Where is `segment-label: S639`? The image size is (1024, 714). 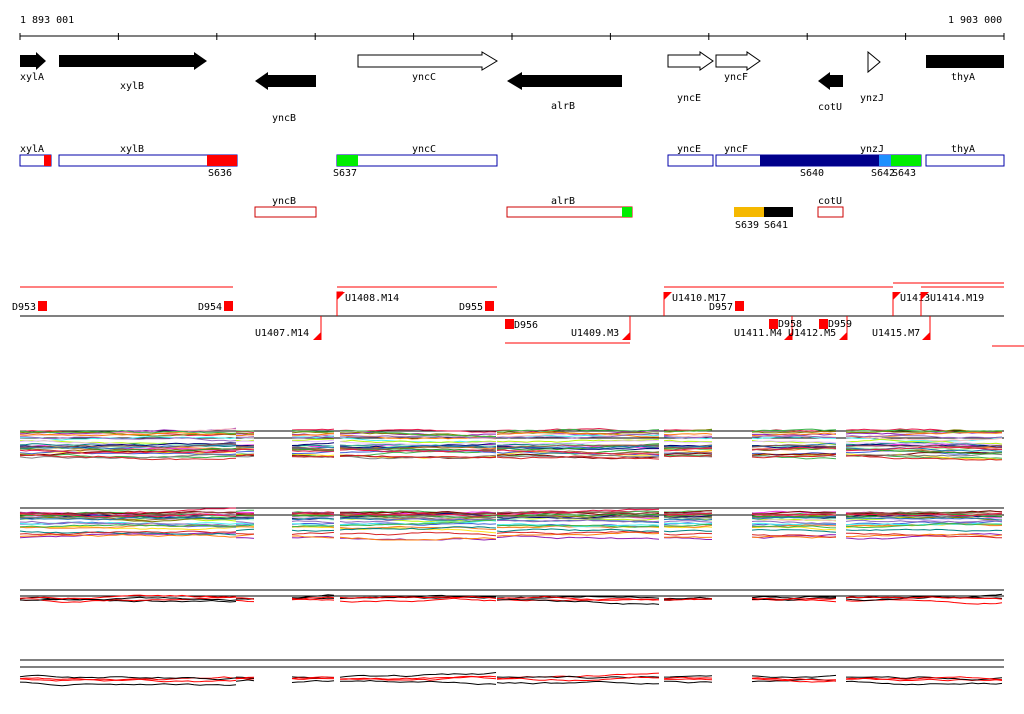 segment-label: S639 is located at coordinates (747, 225).